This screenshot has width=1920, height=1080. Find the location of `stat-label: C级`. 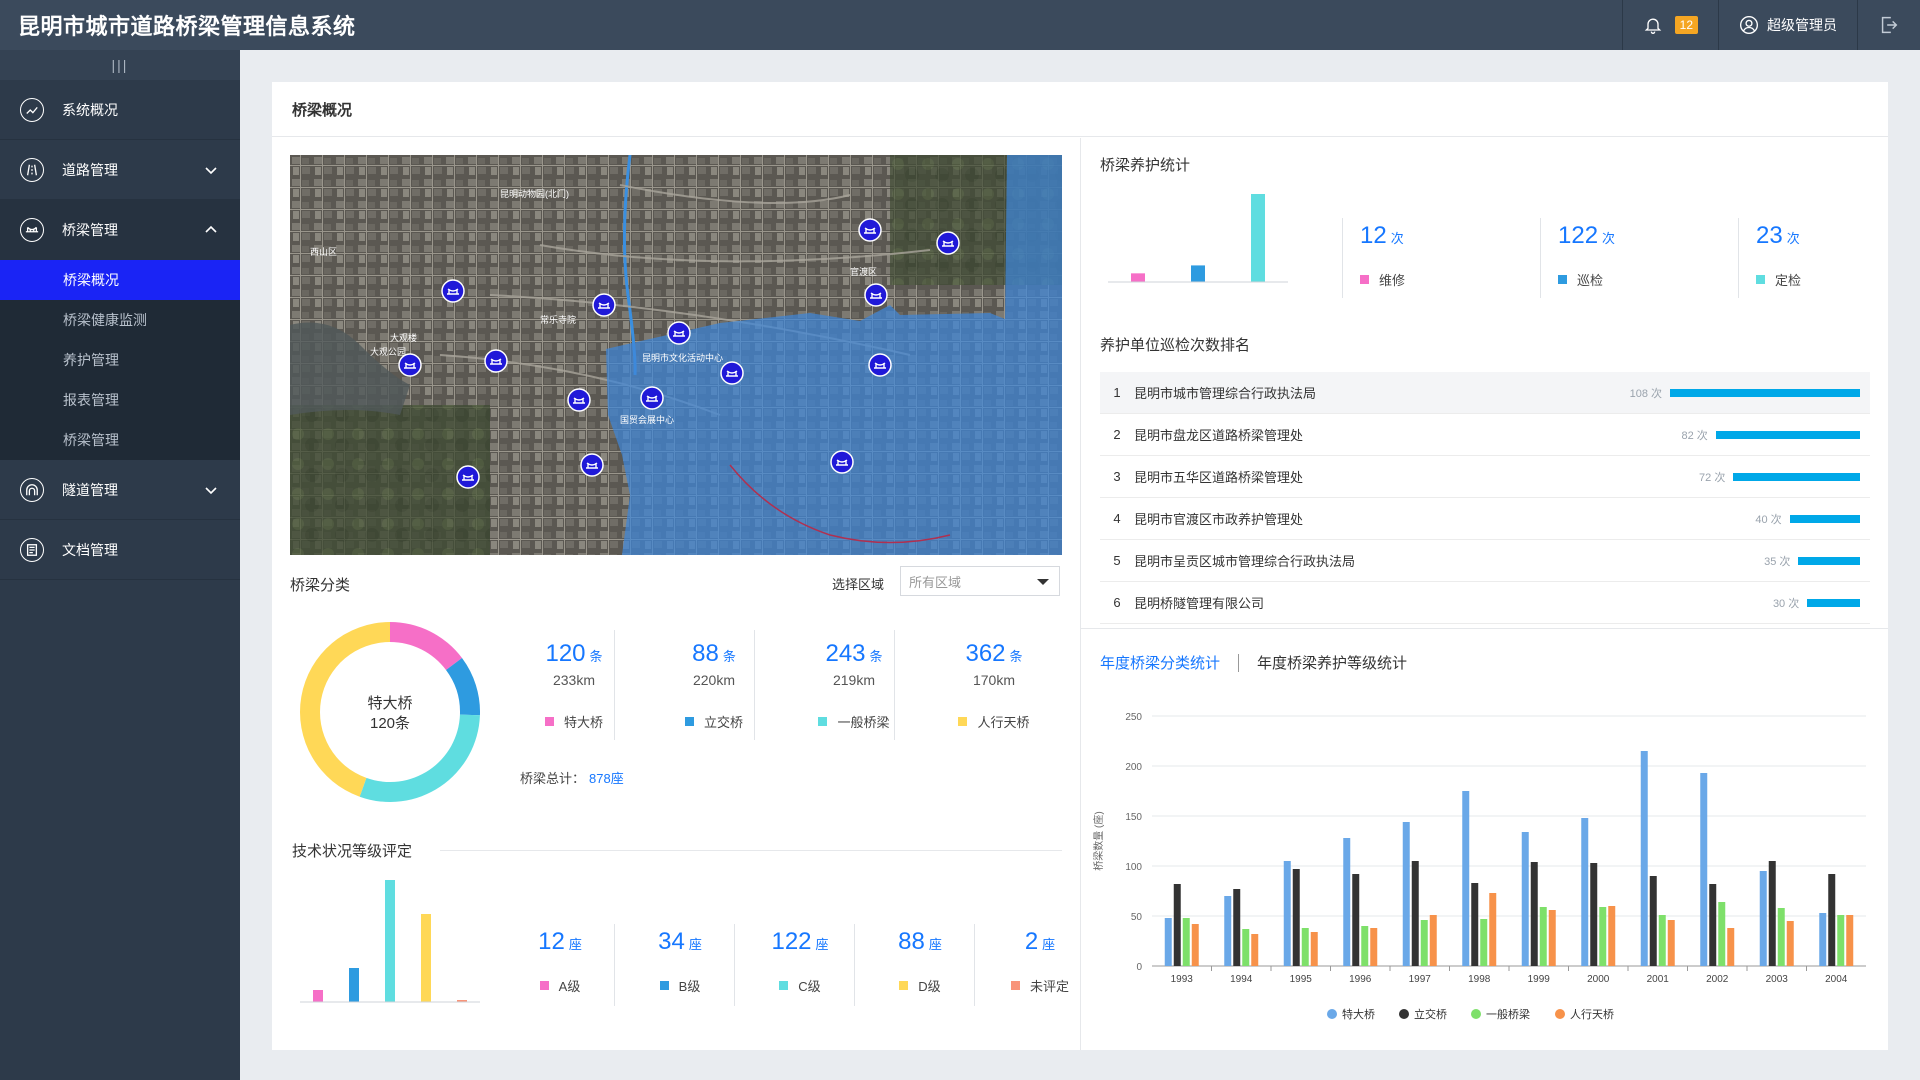

stat-label: C级 is located at coordinates (809, 986).